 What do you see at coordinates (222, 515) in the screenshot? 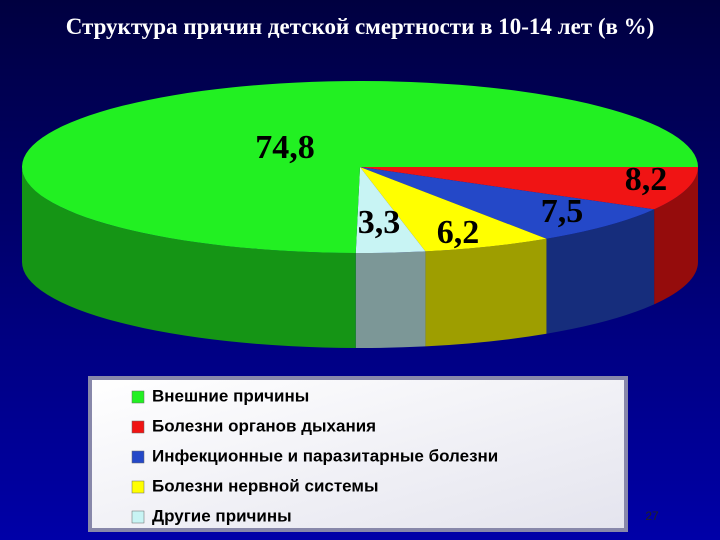
I see `legend-label: Другие причины` at bounding box center [222, 515].